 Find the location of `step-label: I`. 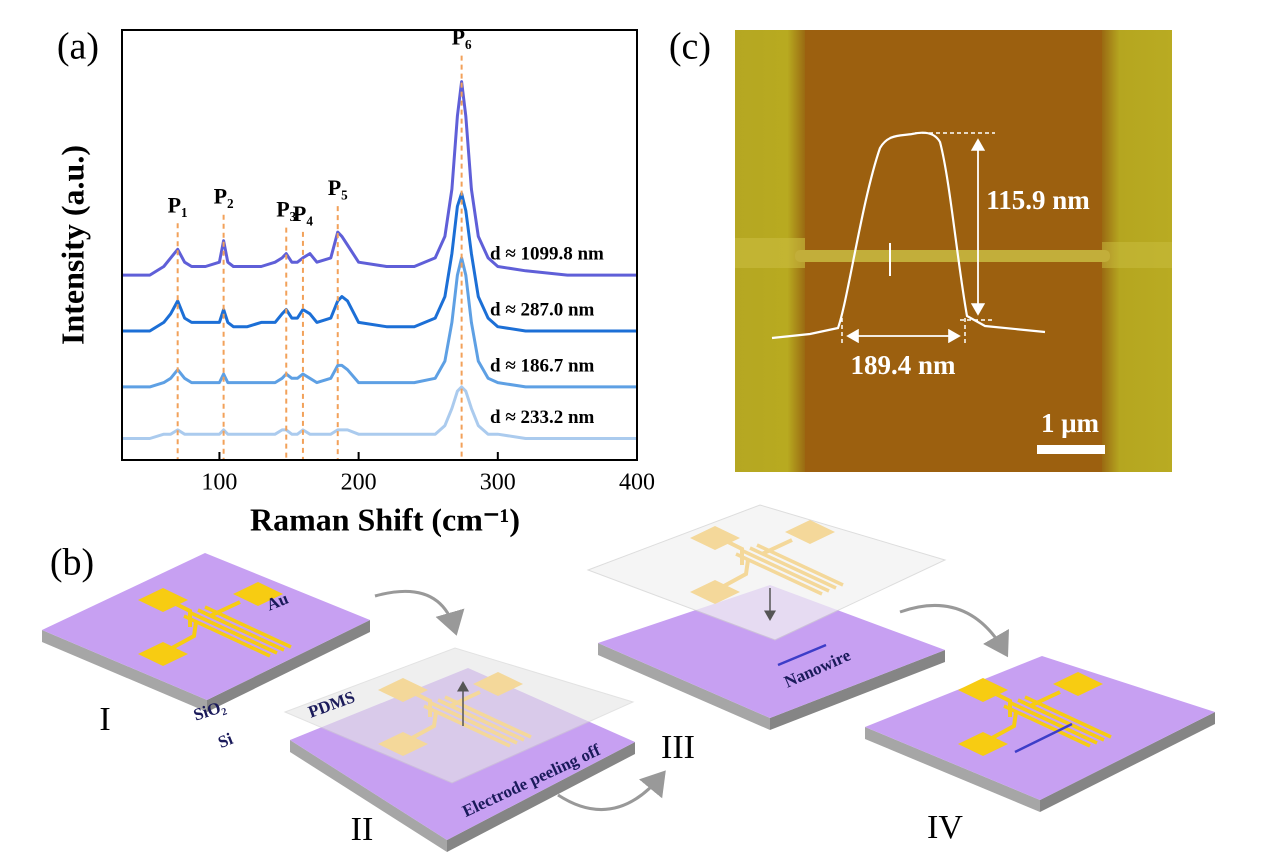

step-label: I is located at coordinates (104, 719).